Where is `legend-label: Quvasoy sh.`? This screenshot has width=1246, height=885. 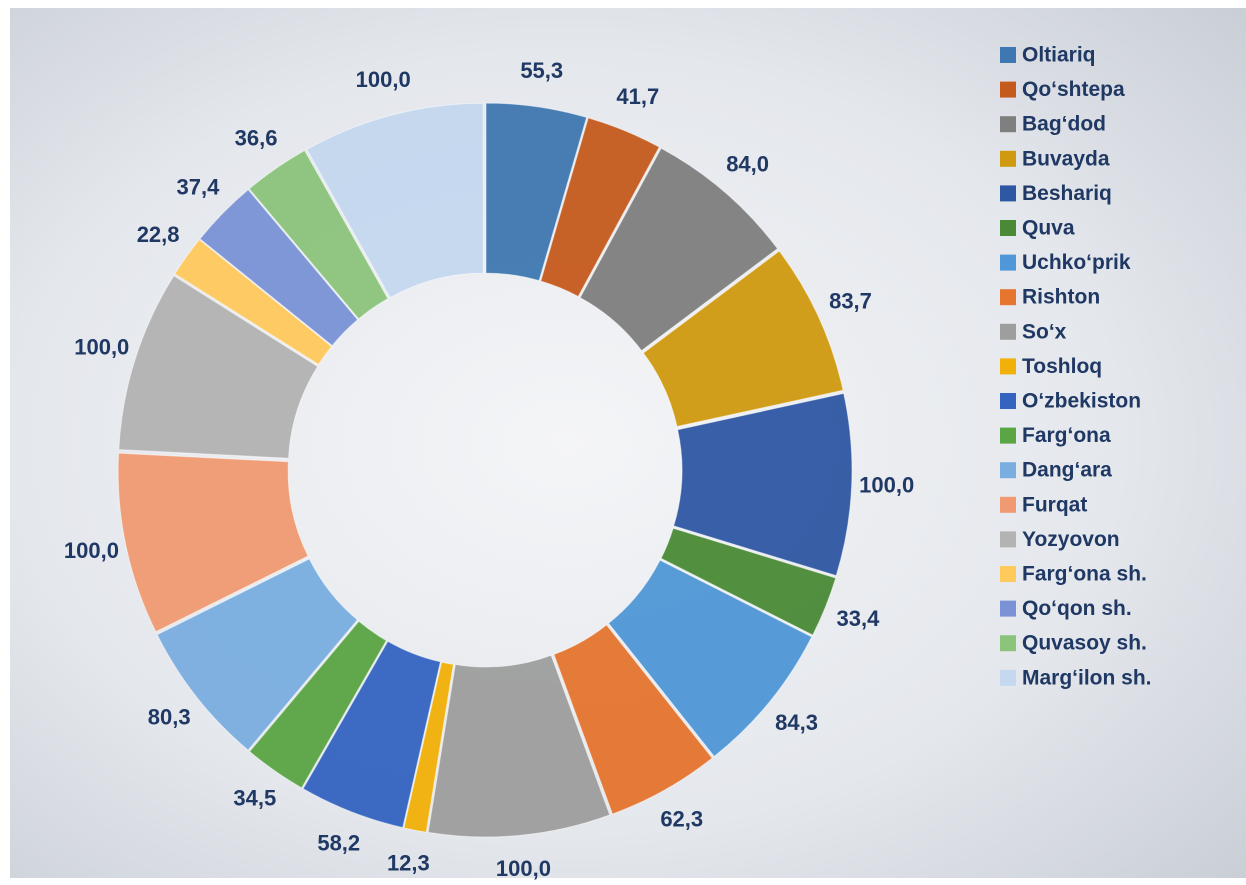 legend-label: Quvasoy sh. is located at coordinates (1084, 643).